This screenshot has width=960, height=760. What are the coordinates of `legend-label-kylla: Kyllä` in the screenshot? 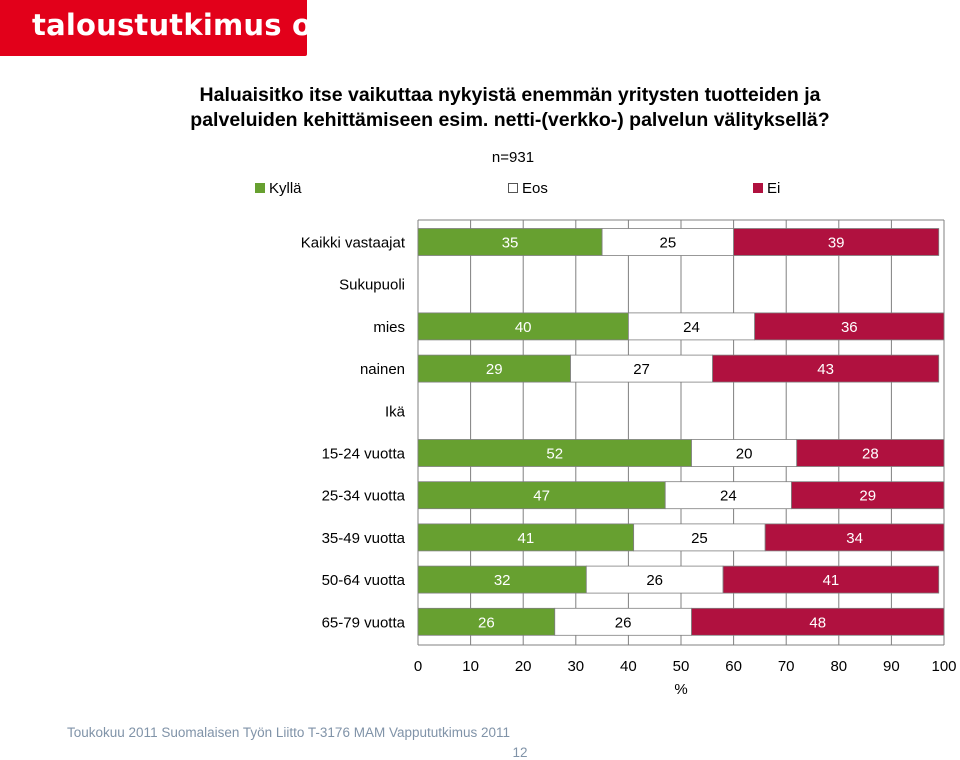 It's located at (285, 188).